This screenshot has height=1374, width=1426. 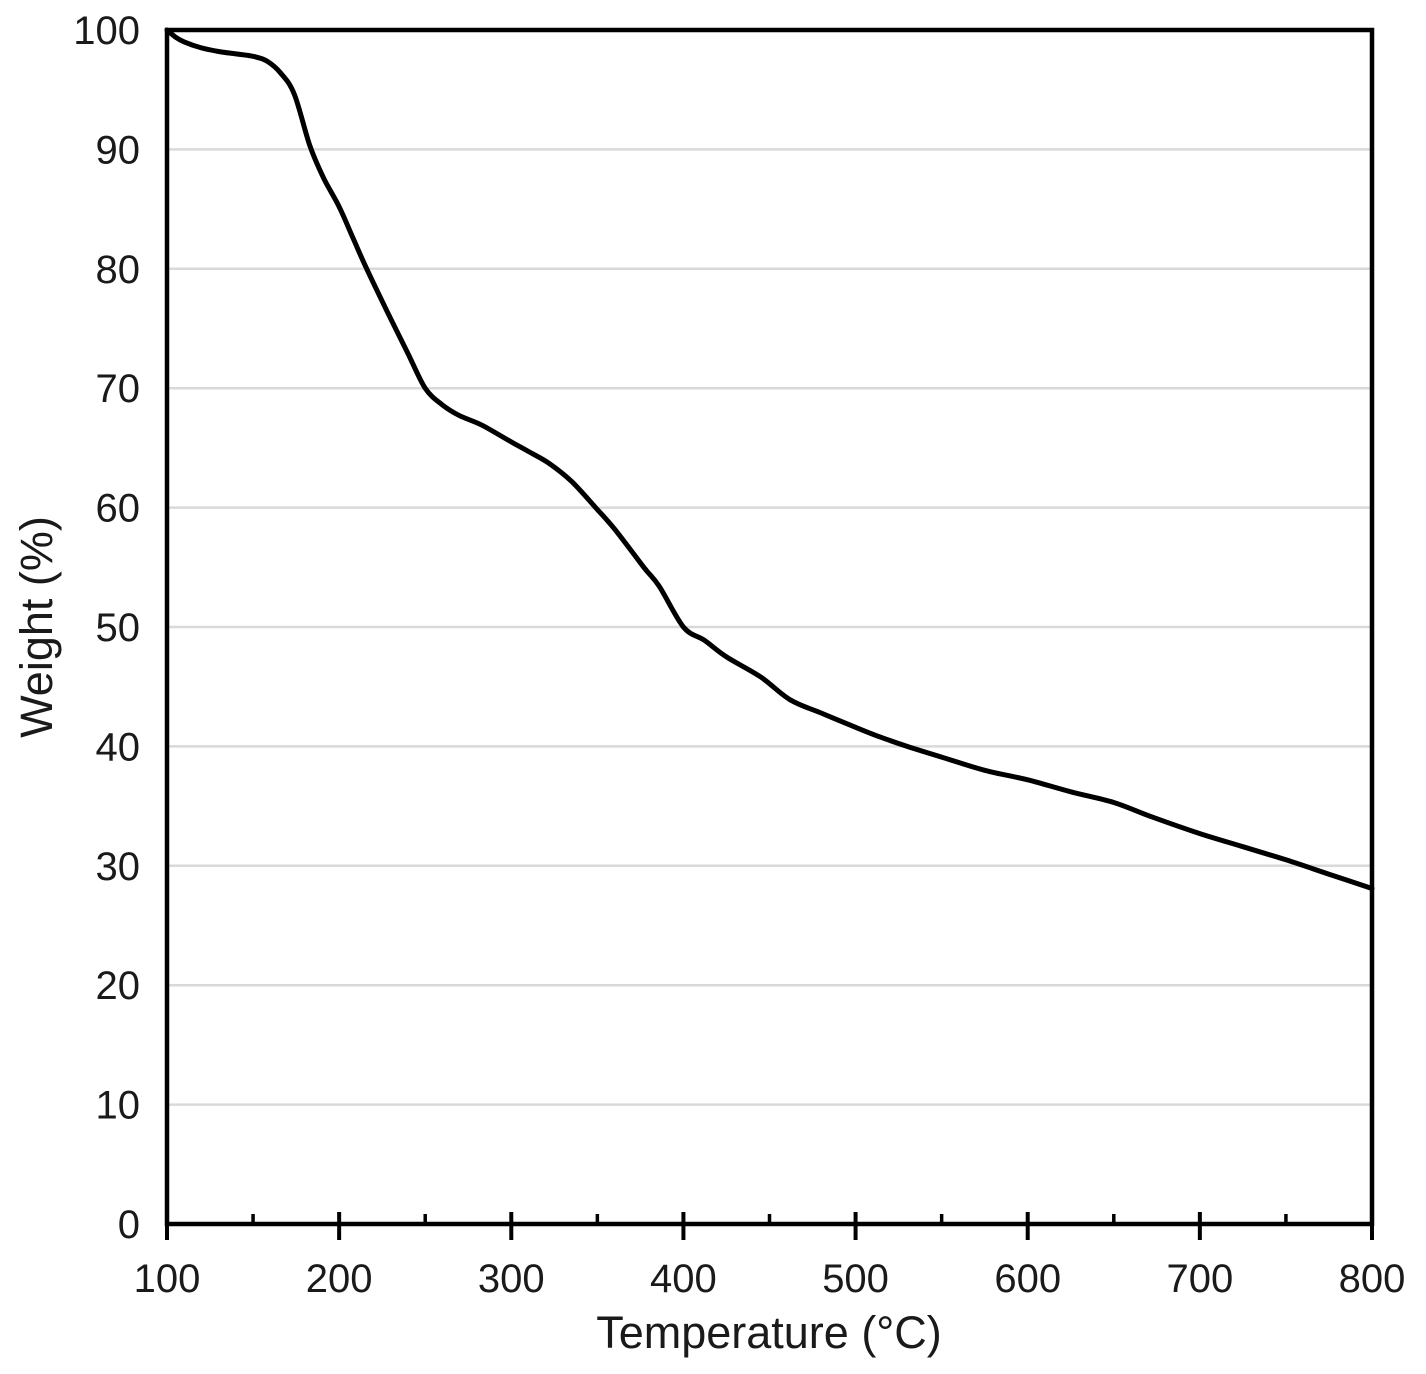 I want to click on y-tick-label: 50, so click(x=118, y=628).